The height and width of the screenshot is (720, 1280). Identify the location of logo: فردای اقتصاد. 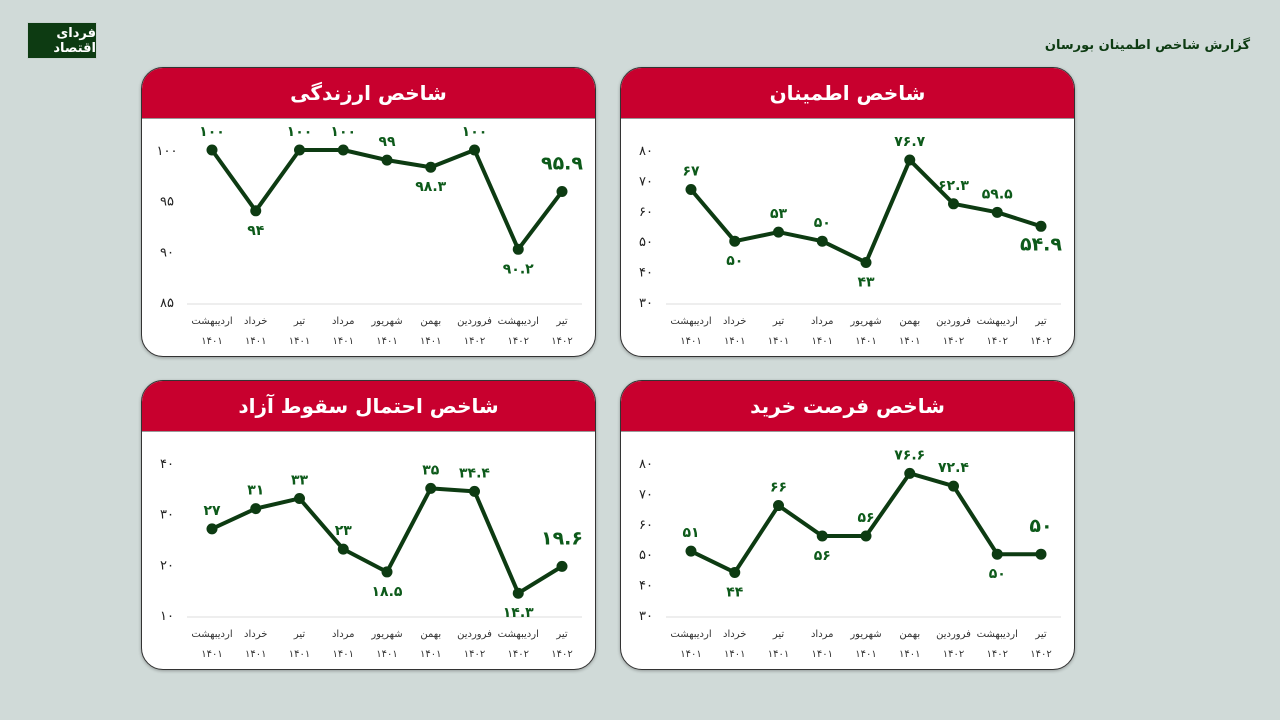
(62, 40).